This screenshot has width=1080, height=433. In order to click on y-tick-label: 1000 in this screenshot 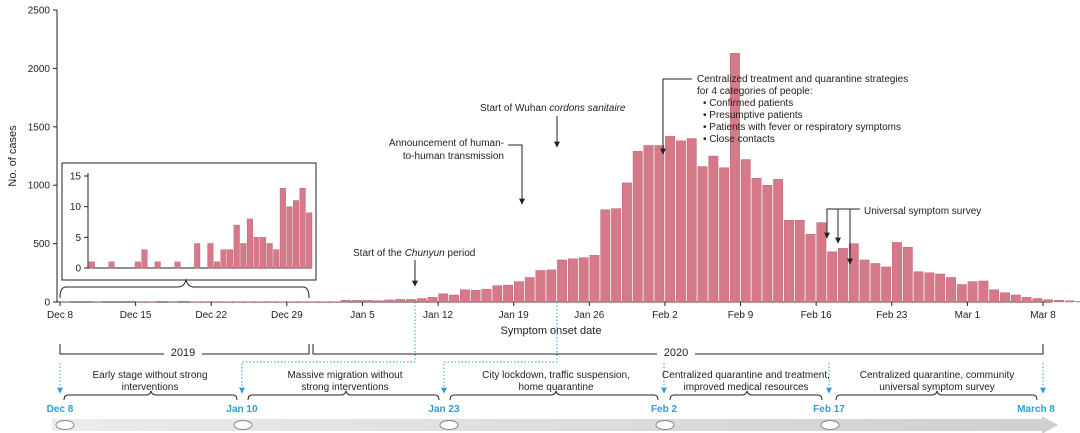, I will do `click(39, 186)`.